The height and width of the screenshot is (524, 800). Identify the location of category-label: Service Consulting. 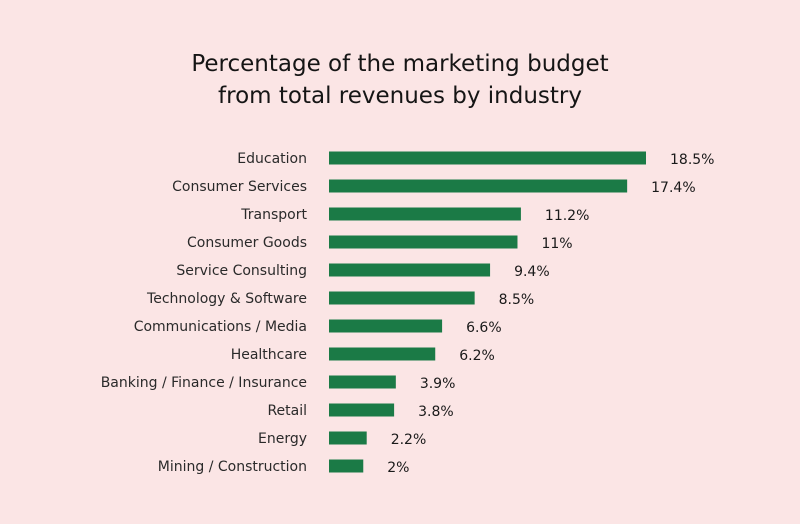
(241, 271).